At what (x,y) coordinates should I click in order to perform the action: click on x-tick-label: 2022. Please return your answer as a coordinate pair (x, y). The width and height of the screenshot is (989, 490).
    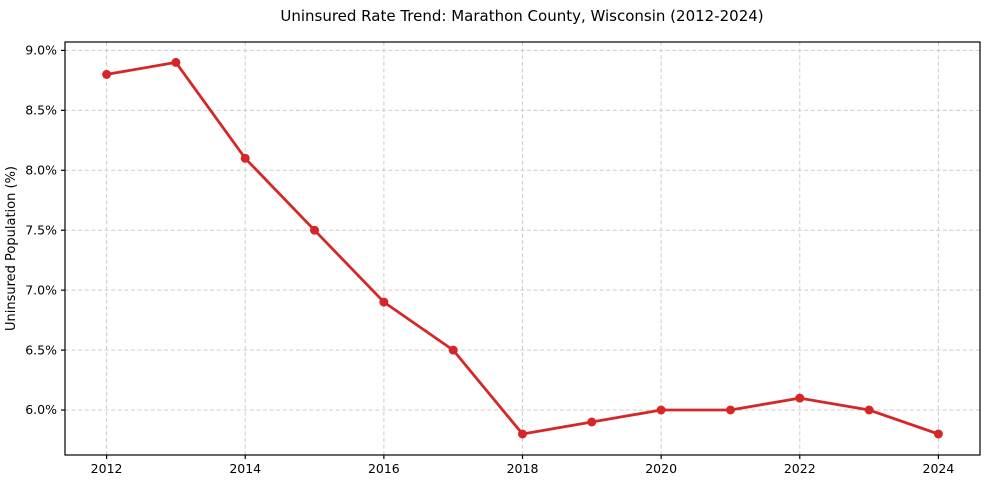
    Looking at the image, I should click on (800, 468).